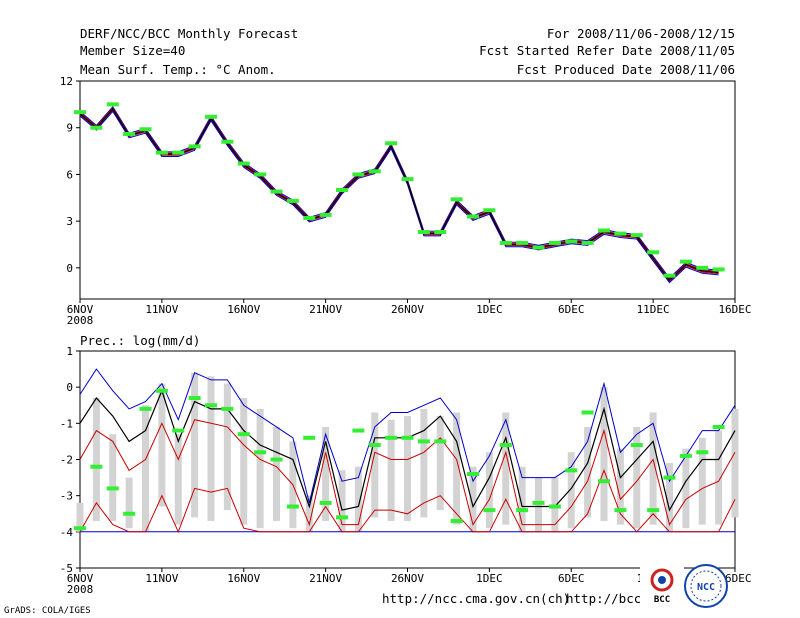 This screenshot has height=618, width=800. Describe the element at coordinates (407, 309) in the screenshot. I see `temp-x-tick-label: 26NOV` at that location.